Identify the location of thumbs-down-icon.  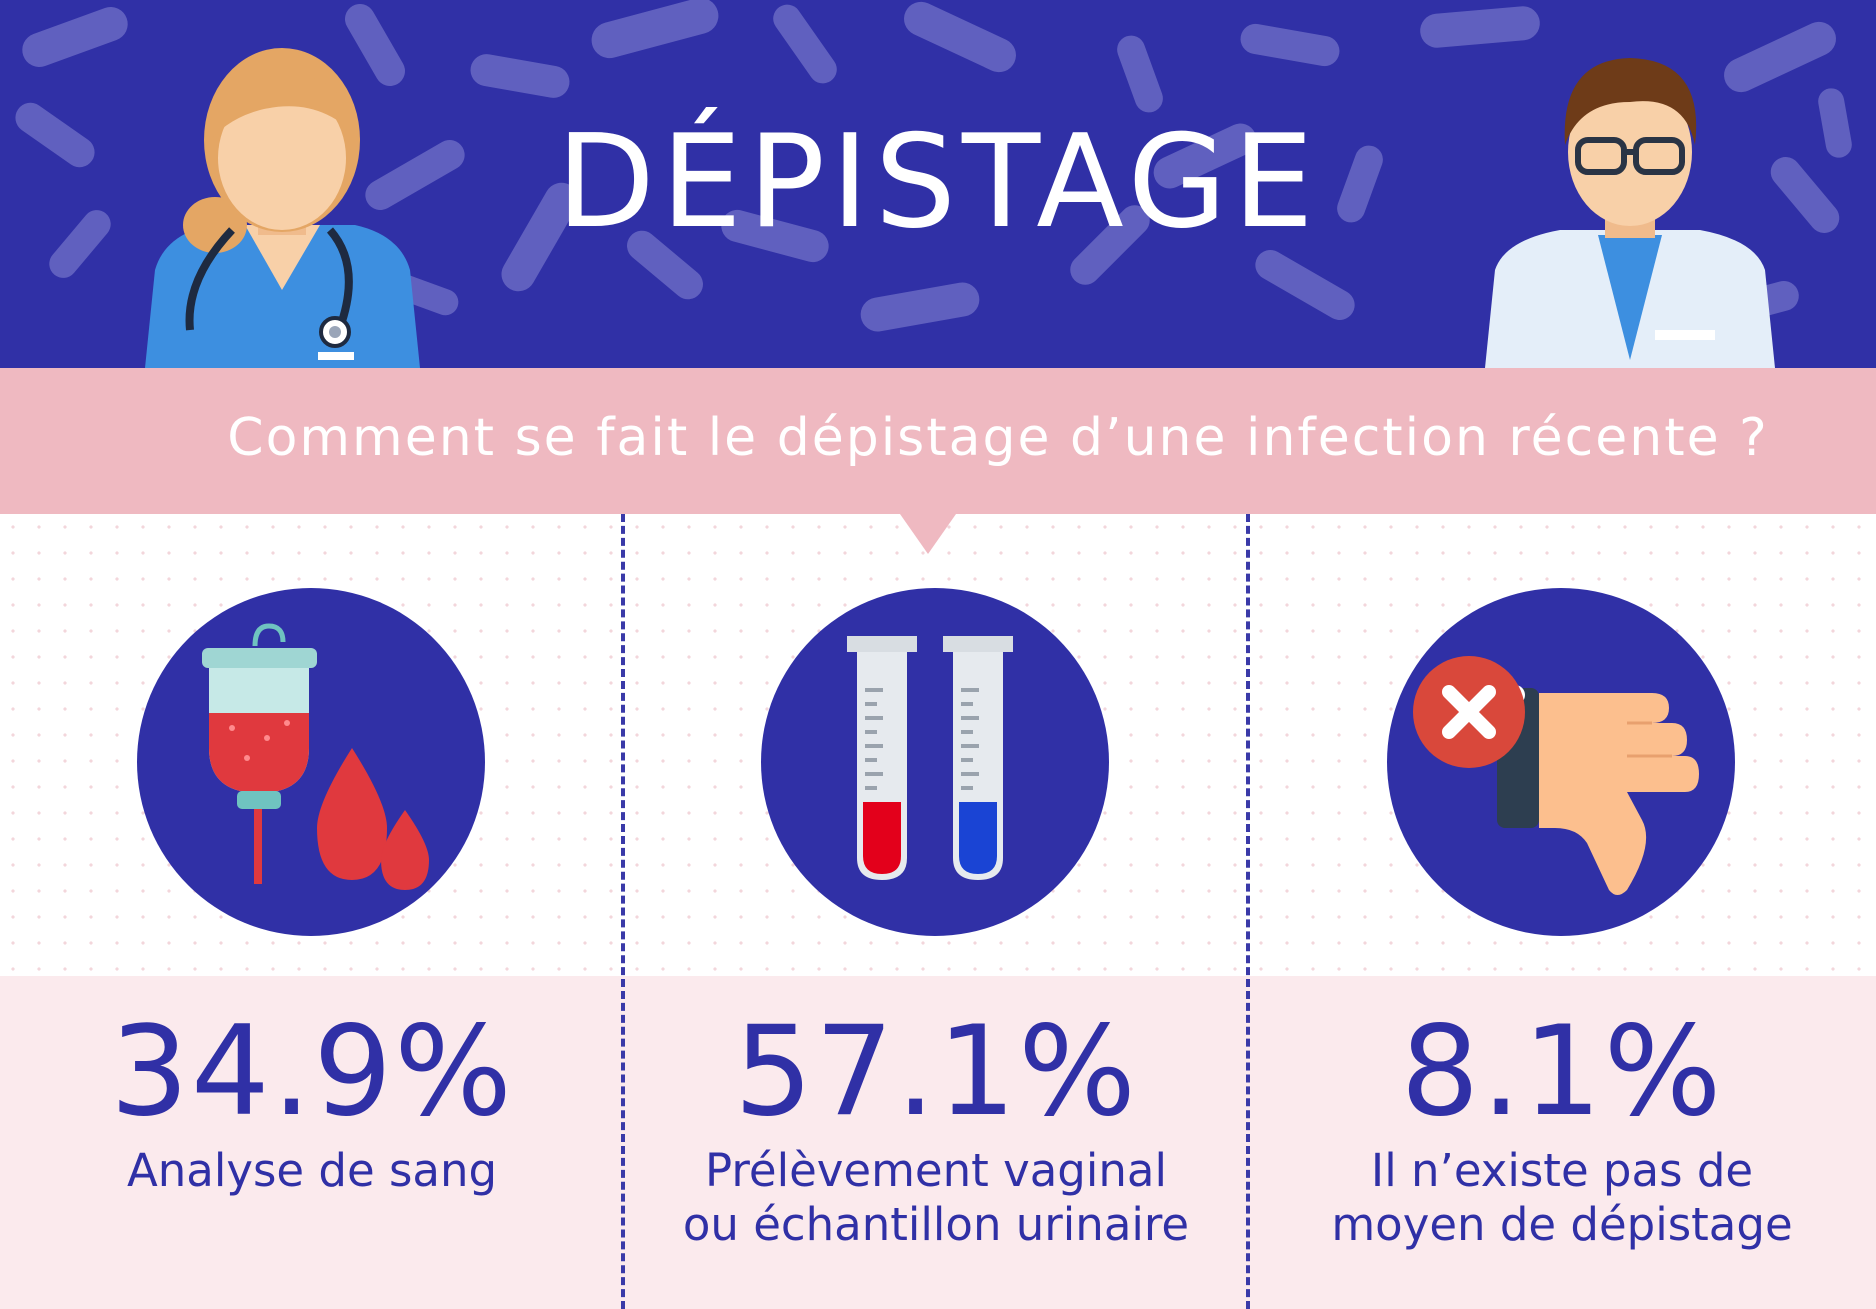
(1556, 775).